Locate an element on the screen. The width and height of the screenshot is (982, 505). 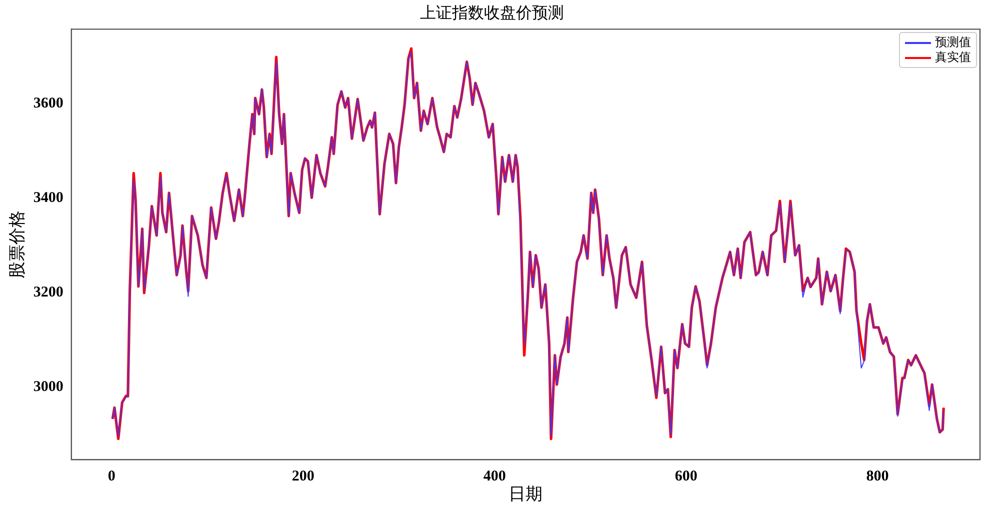
legend-label: 真实值 is located at coordinates (953, 58).